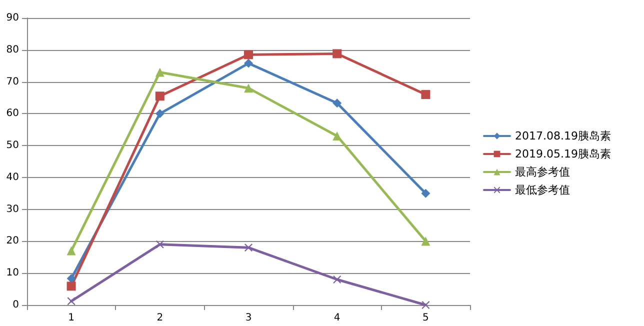 The image size is (644, 326). I want to click on x-tick-label: 5, so click(425, 318).